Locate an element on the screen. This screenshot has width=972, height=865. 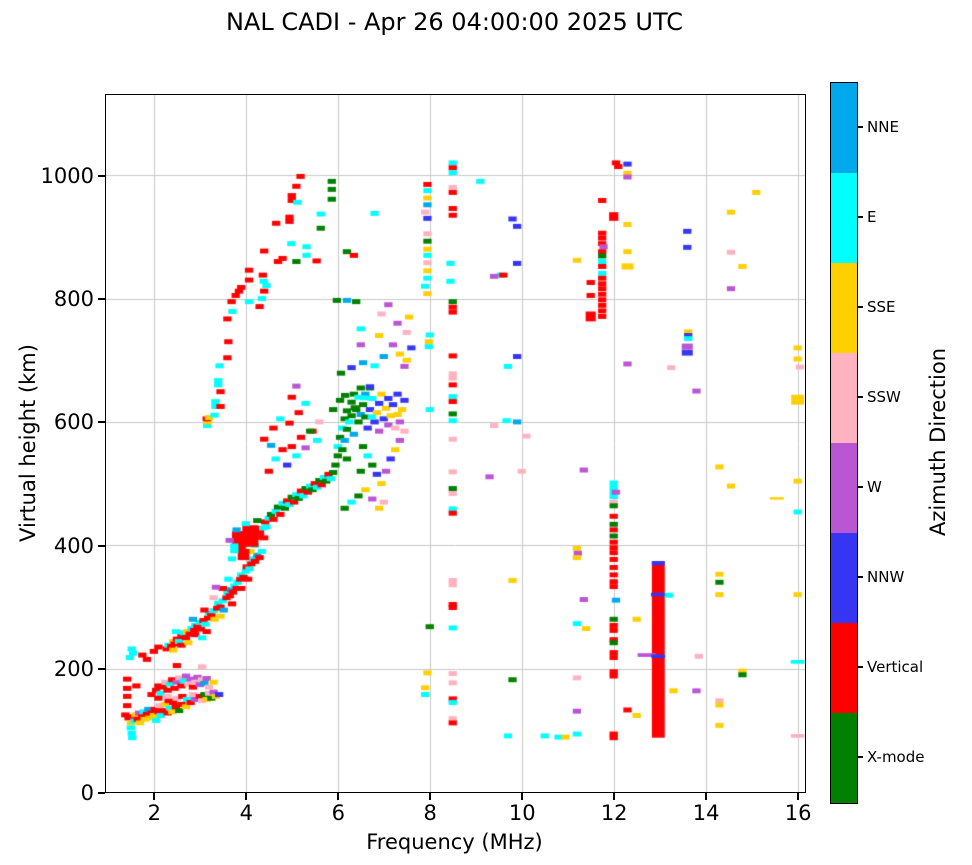
chart-title: NAL CADI - Apr 26 04:00:00 2025 UTC is located at coordinates (454, 22).